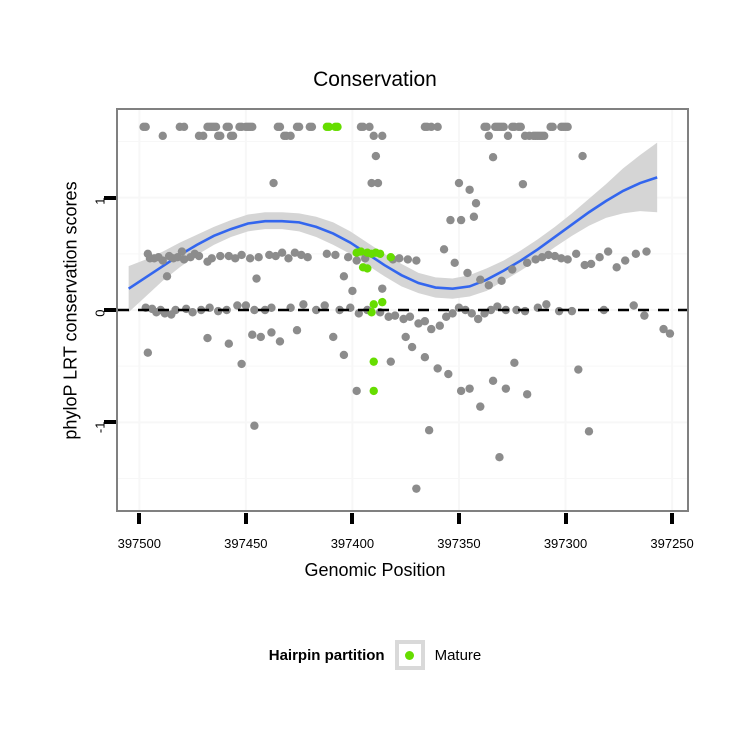  Describe the element at coordinates (139, 543) in the screenshot. I see `x-tick-label: 397500` at that location.